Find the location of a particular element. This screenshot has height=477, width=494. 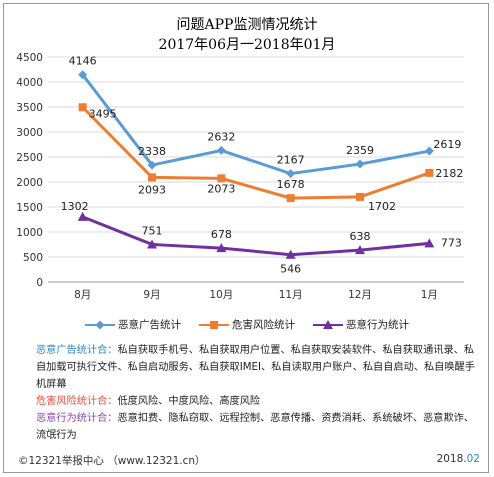

note-ad-label: 恶意广告统计合： is located at coordinates (77, 350).